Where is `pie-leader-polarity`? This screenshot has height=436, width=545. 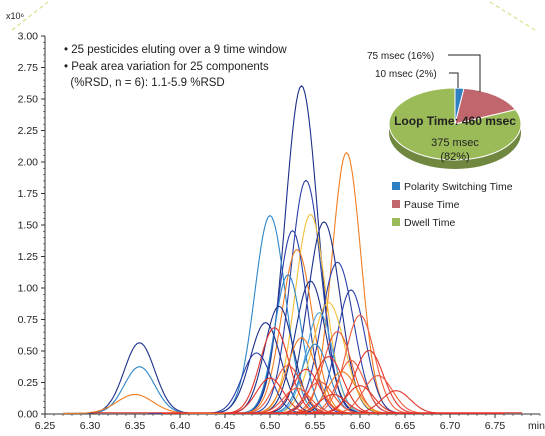 pie-leader-polarity is located at coordinates (454, 80).